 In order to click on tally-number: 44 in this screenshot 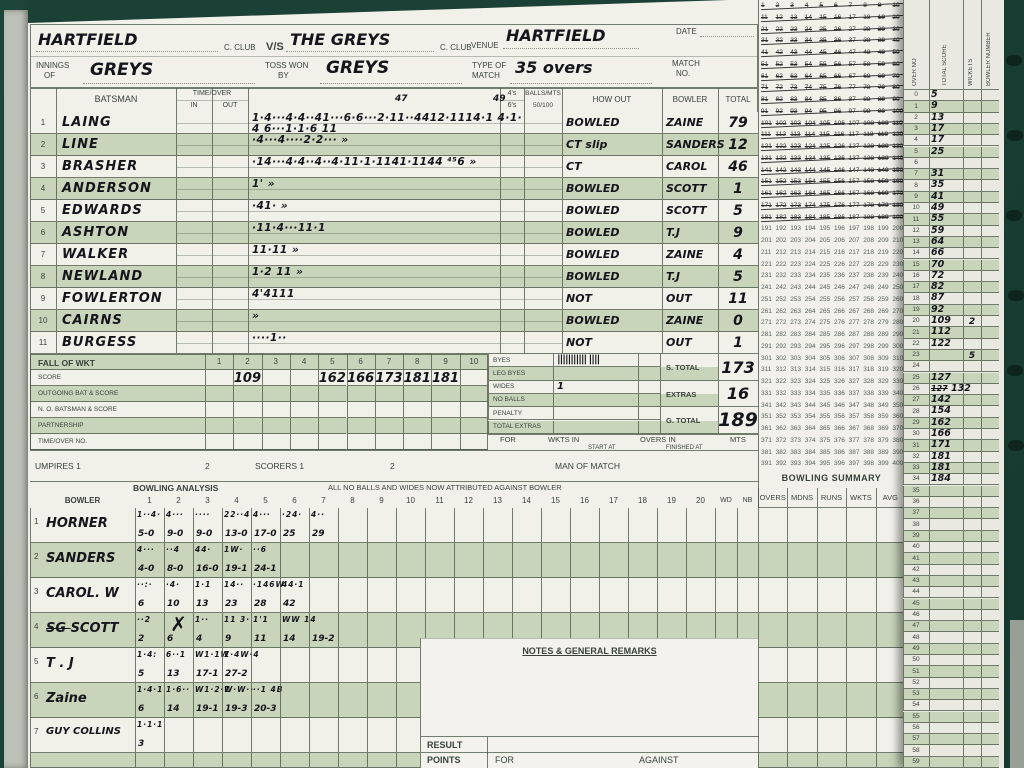, I will do `click(808, 52)`.